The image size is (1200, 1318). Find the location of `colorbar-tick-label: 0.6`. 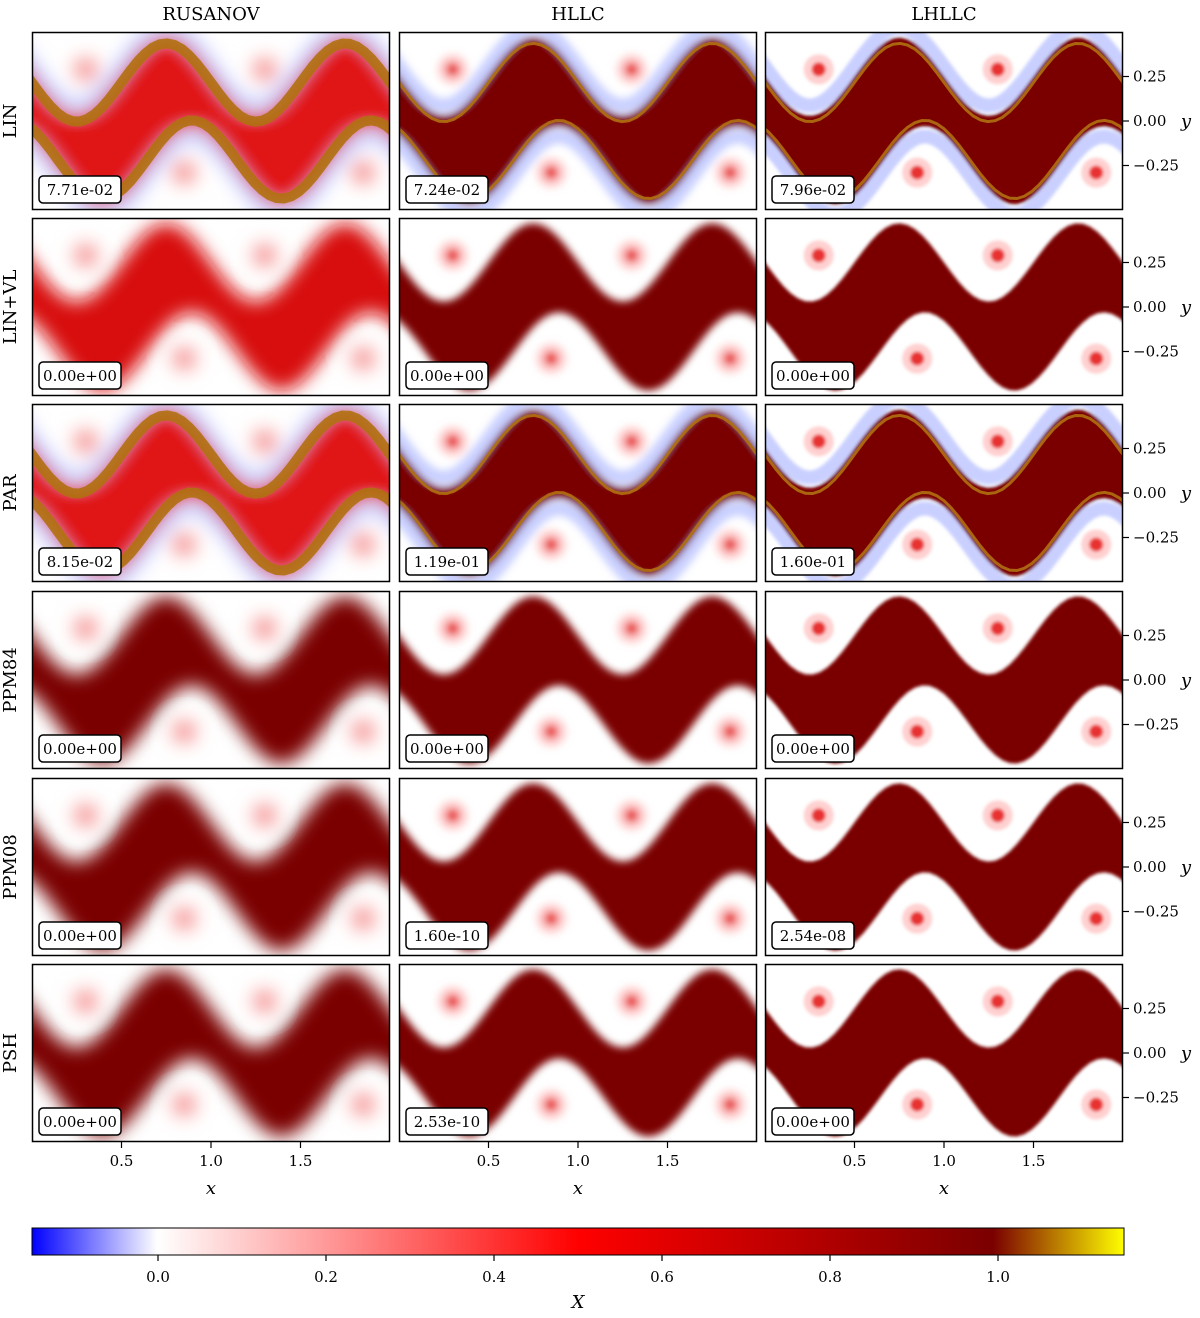

colorbar-tick-label: 0.6 is located at coordinates (662, 1277).